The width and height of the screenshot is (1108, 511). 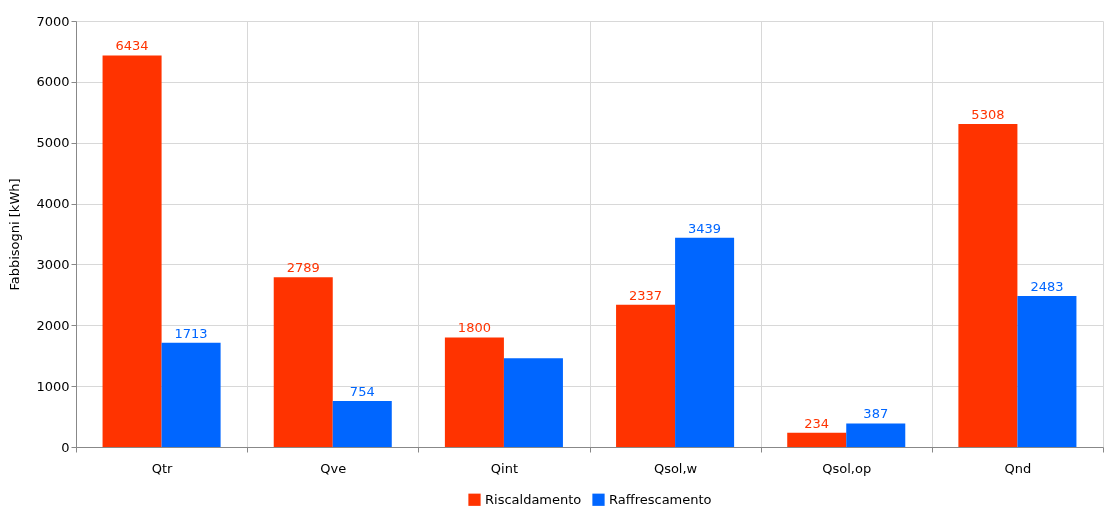 I want to click on y-tick-label: 7000, so click(x=53, y=21).